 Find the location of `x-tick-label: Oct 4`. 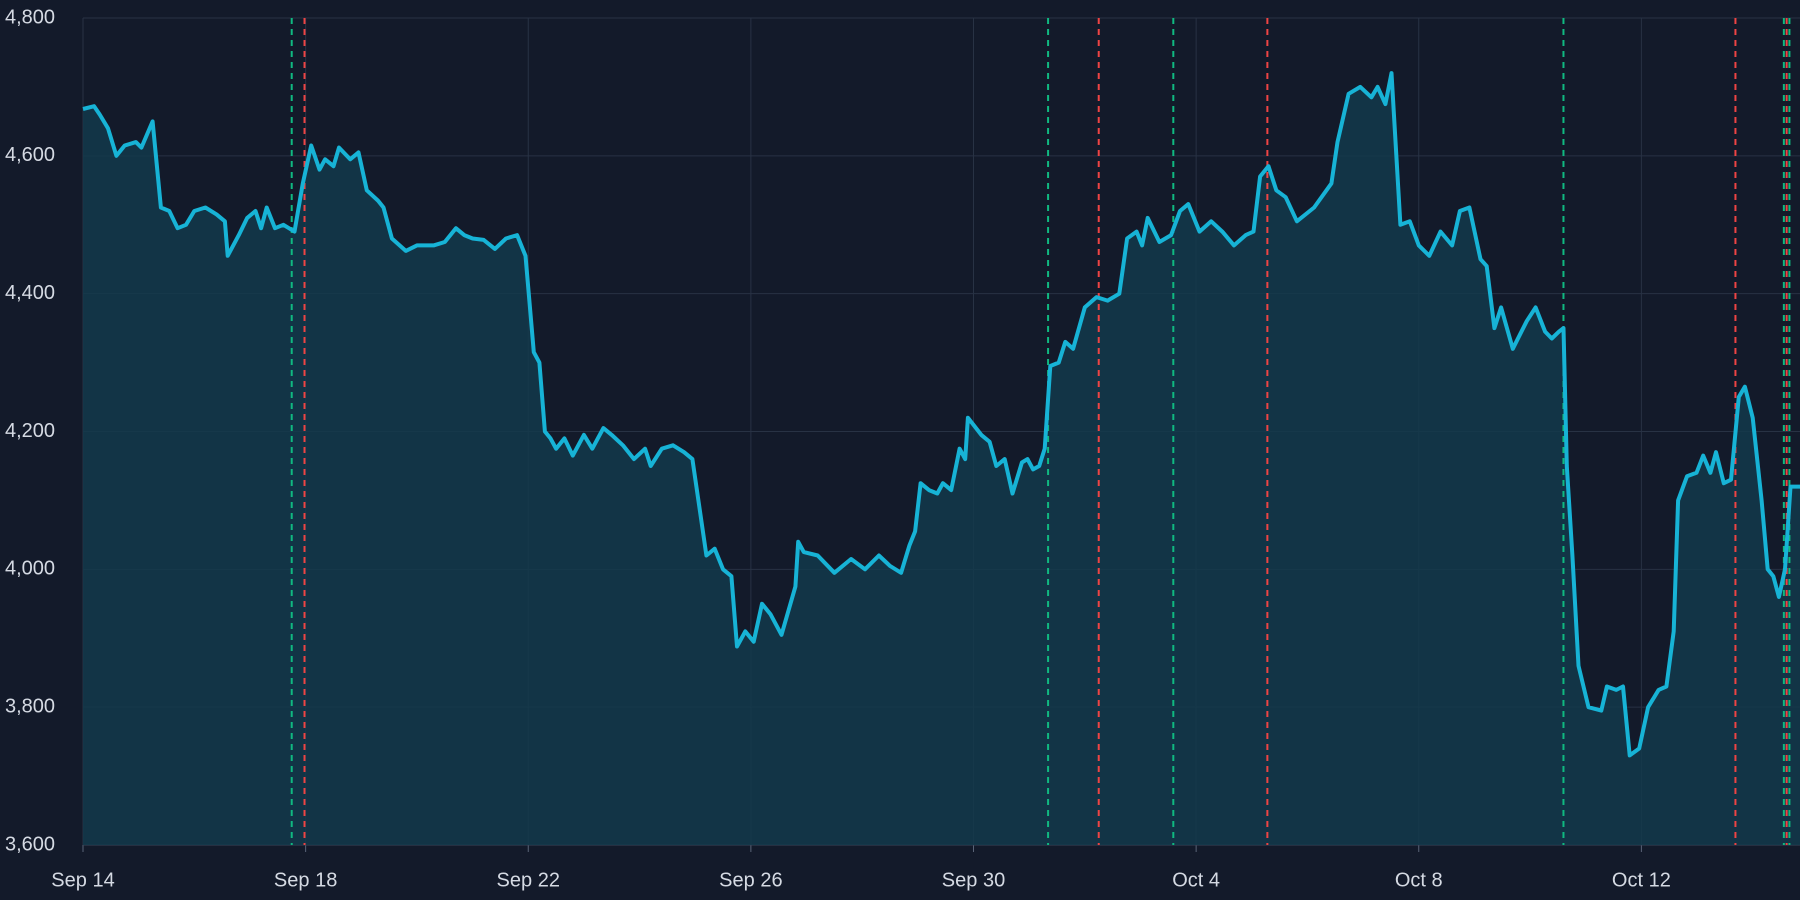

x-tick-label: Oct 4 is located at coordinates (1196, 880).